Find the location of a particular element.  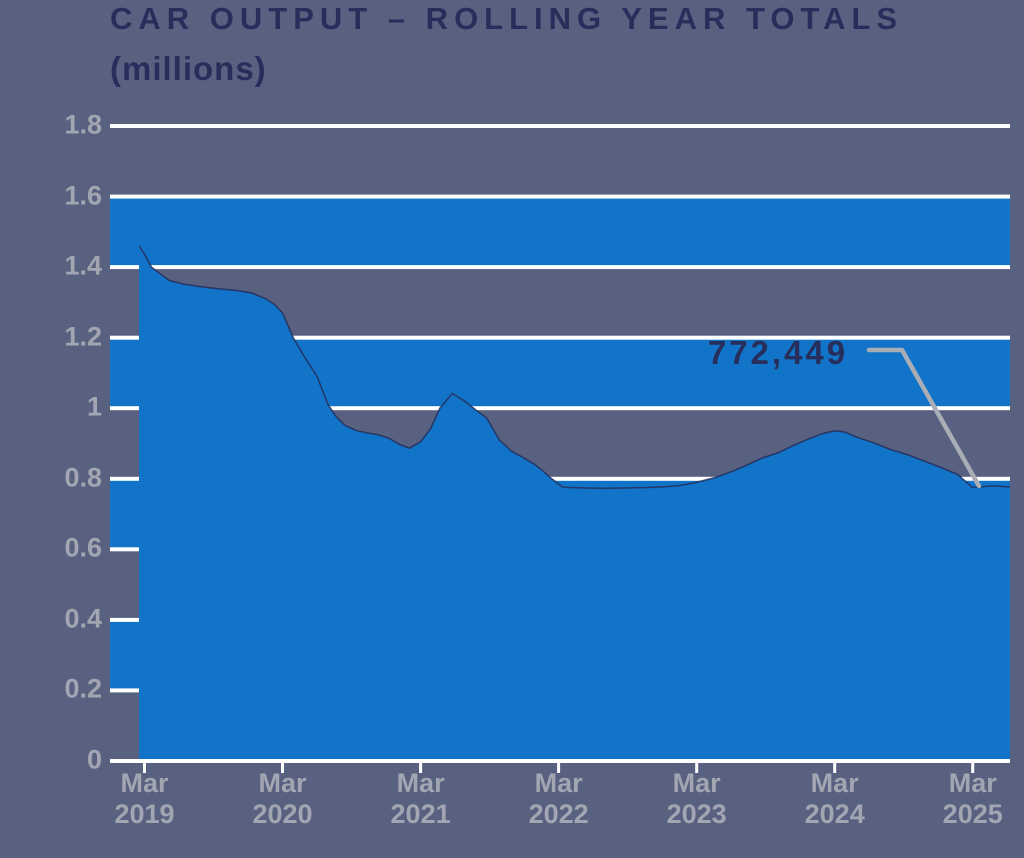

x-axis-label: Mar 2019 is located at coordinates (144, 798).